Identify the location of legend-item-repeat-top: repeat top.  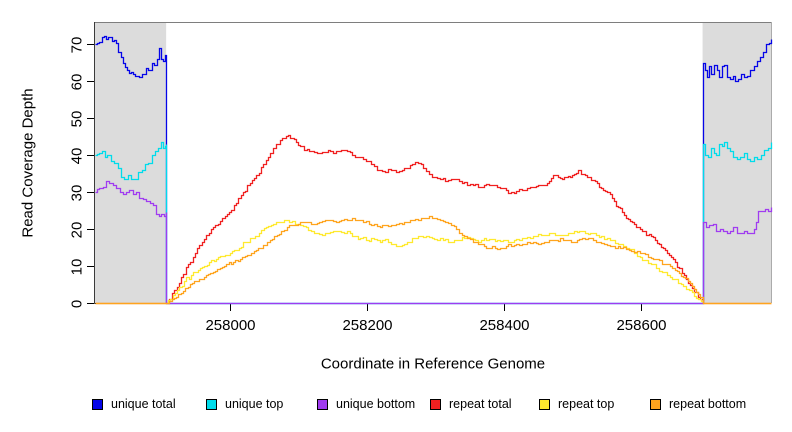
(576, 404).